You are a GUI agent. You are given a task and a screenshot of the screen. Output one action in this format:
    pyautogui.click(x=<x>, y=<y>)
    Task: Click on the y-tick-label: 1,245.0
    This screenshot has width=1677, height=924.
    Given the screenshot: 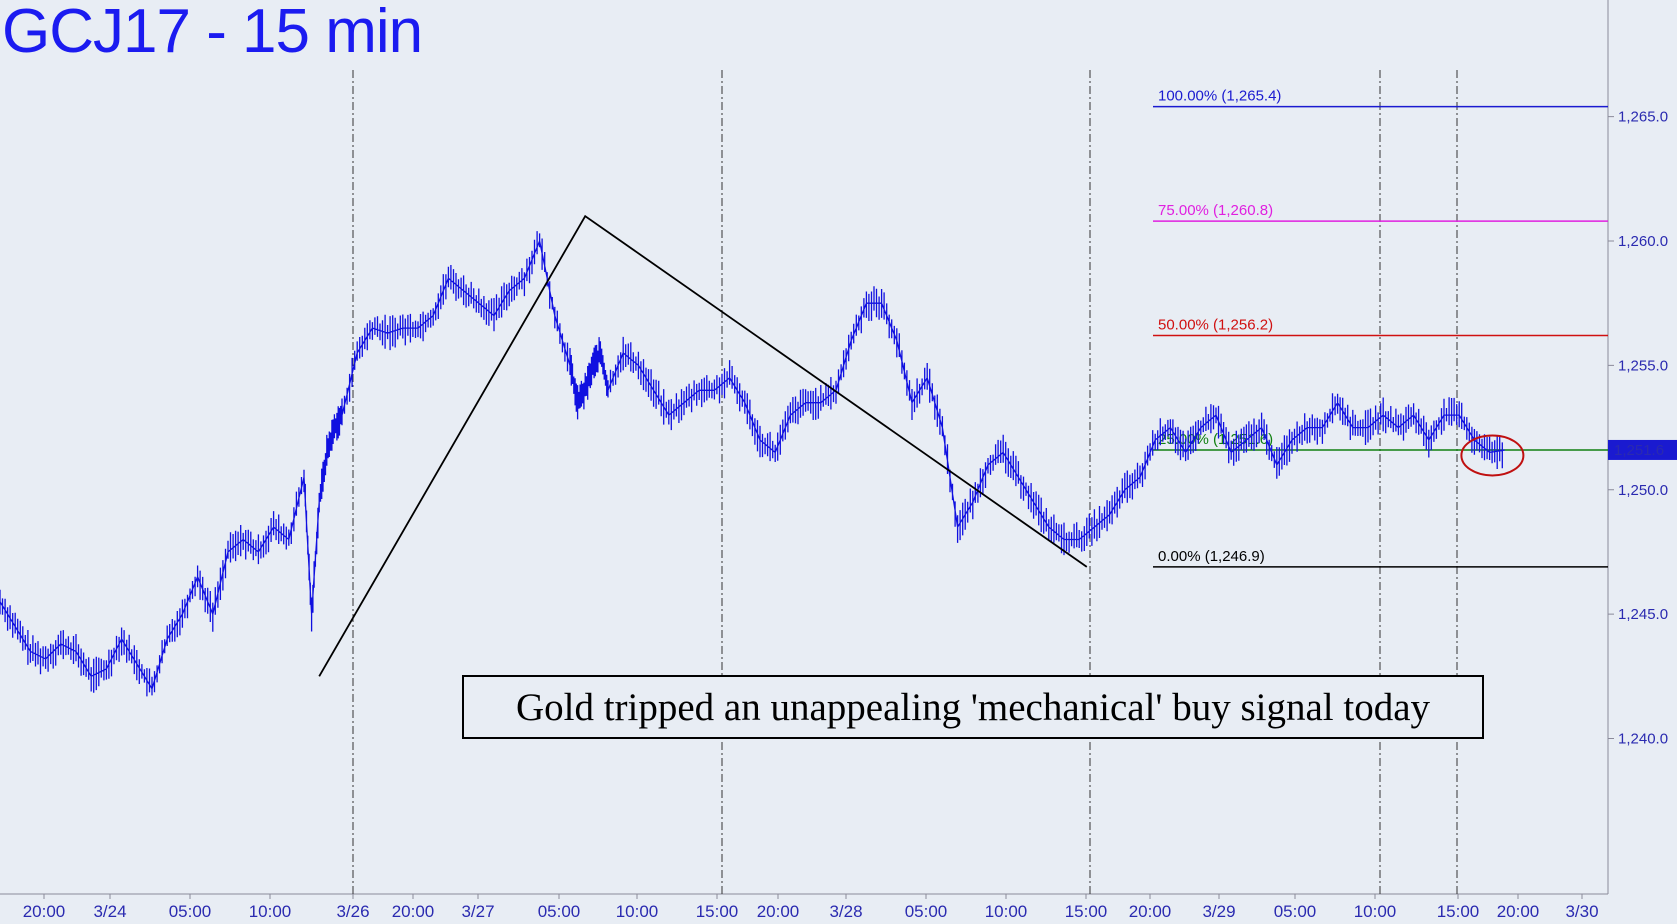 What is the action you would take?
    pyautogui.click(x=1643, y=614)
    